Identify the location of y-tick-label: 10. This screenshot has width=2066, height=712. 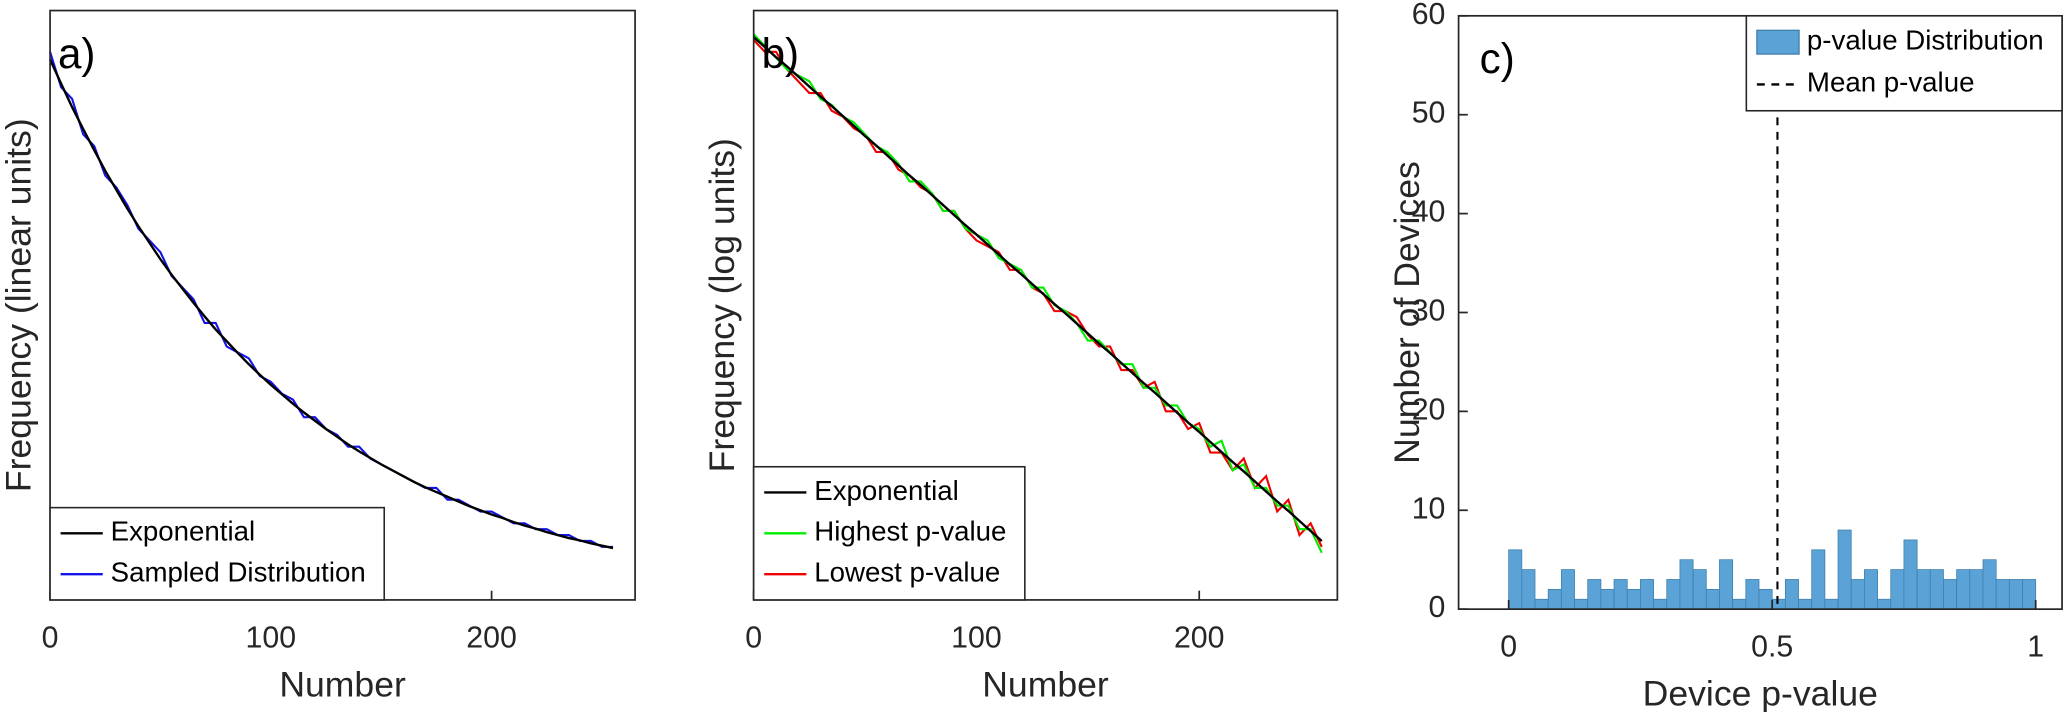
(1429, 508).